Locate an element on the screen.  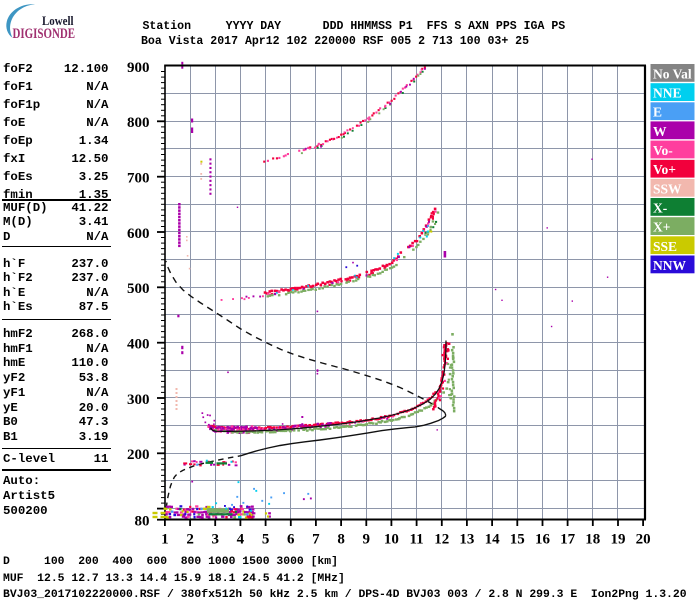
svg-text: E is located at coordinates (657, 112).